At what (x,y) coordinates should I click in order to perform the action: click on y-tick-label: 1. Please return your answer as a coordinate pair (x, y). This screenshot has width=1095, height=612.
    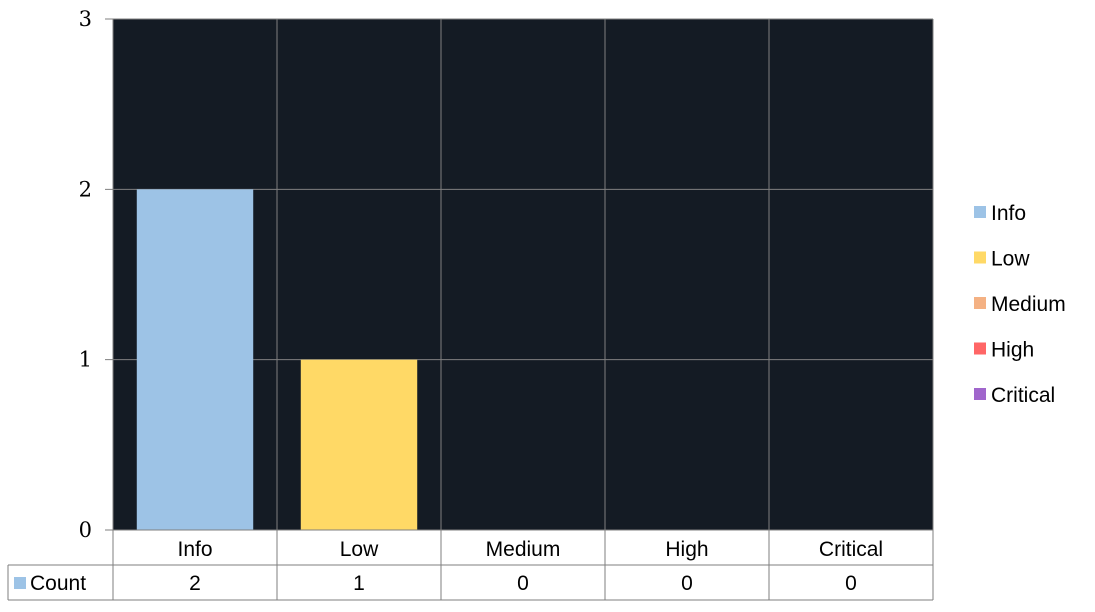
    Looking at the image, I should click on (85, 360).